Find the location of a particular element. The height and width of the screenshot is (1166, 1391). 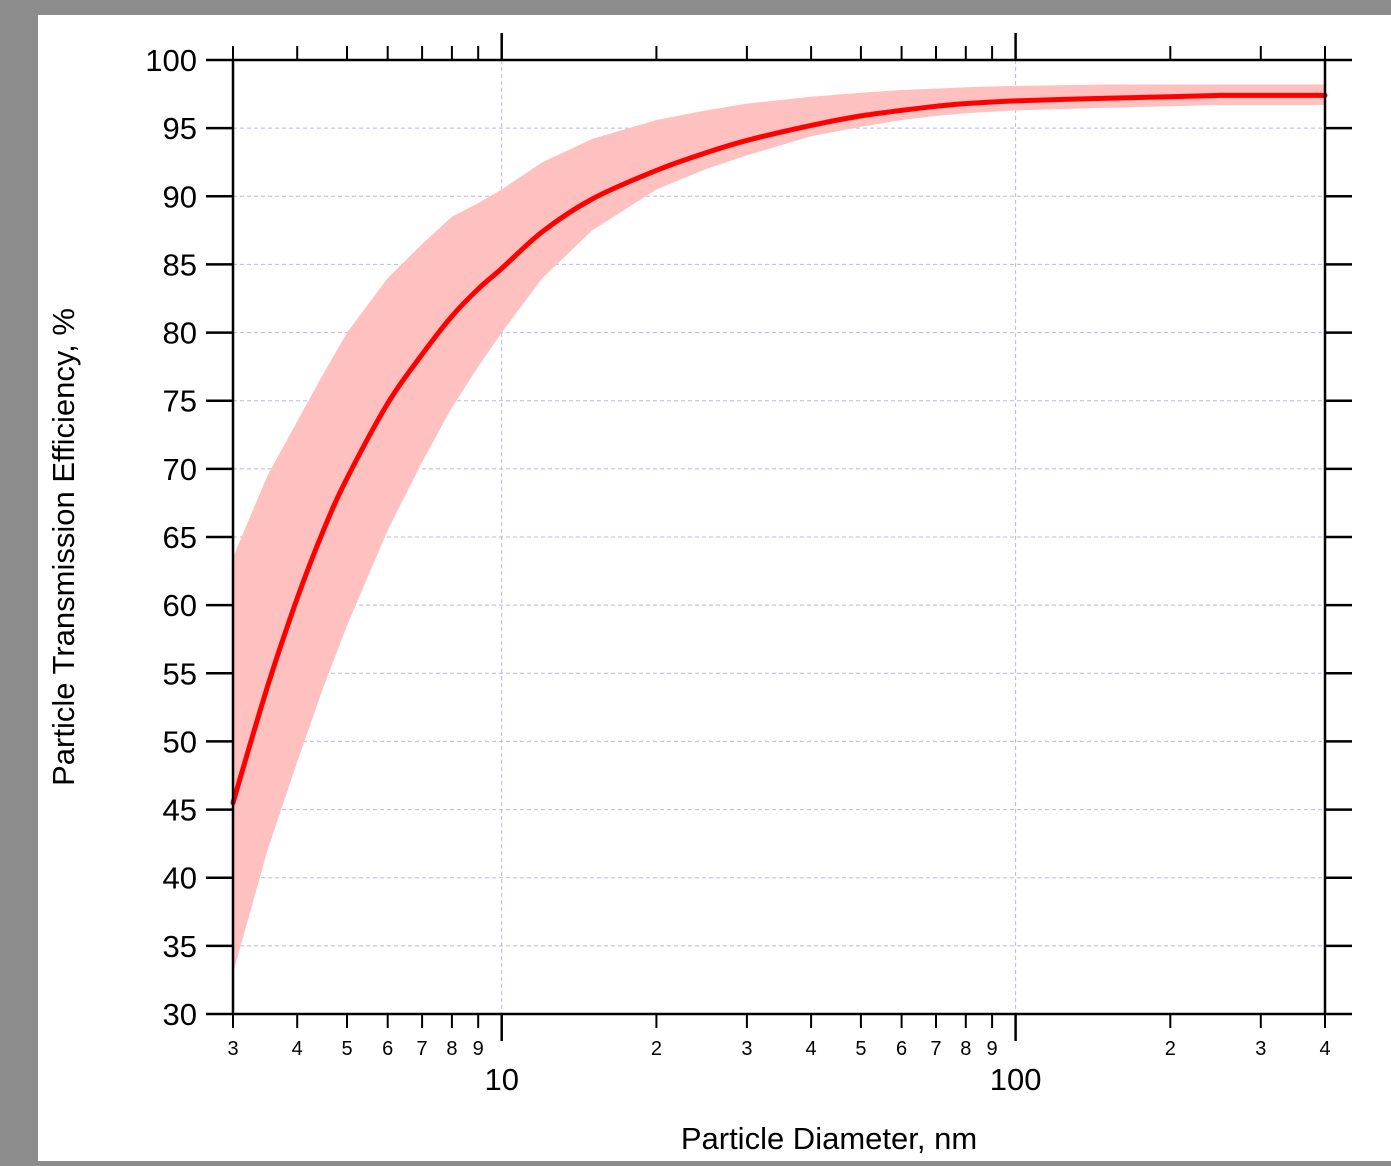

y-tick-label: 40 is located at coordinates (180, 878).